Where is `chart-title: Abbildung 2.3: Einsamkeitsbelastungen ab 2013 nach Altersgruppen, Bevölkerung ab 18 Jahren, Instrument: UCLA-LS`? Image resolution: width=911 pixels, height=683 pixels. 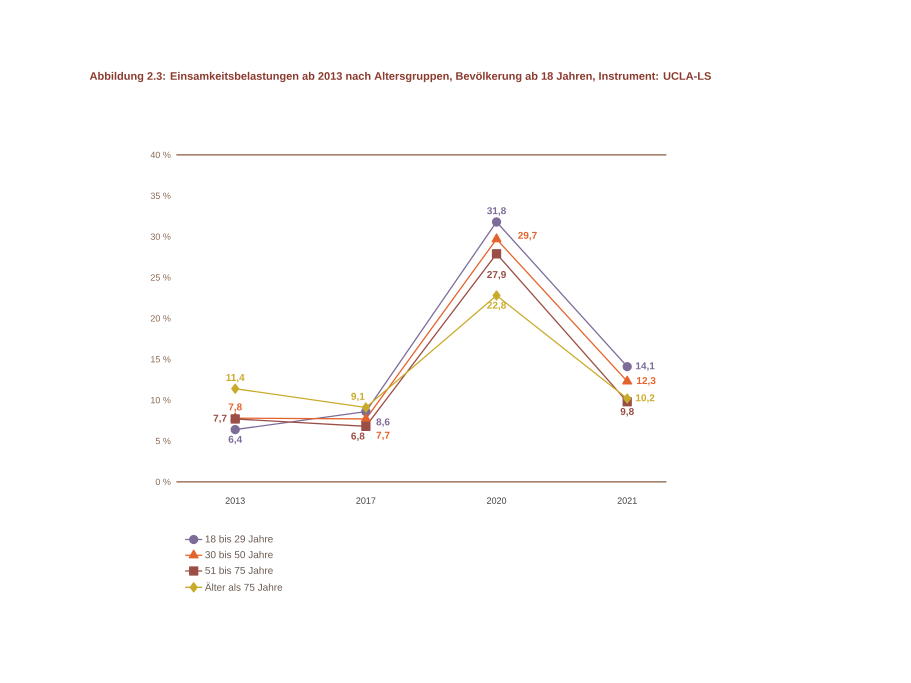
chart-title: Abbildung 2.3: Einsamkeitsbelastungen ab 2013 nach Altersgruppen, Bevölkerung ab 18 Jahren, Instrument: UCLA-LS is located at coordinates (400, 77).